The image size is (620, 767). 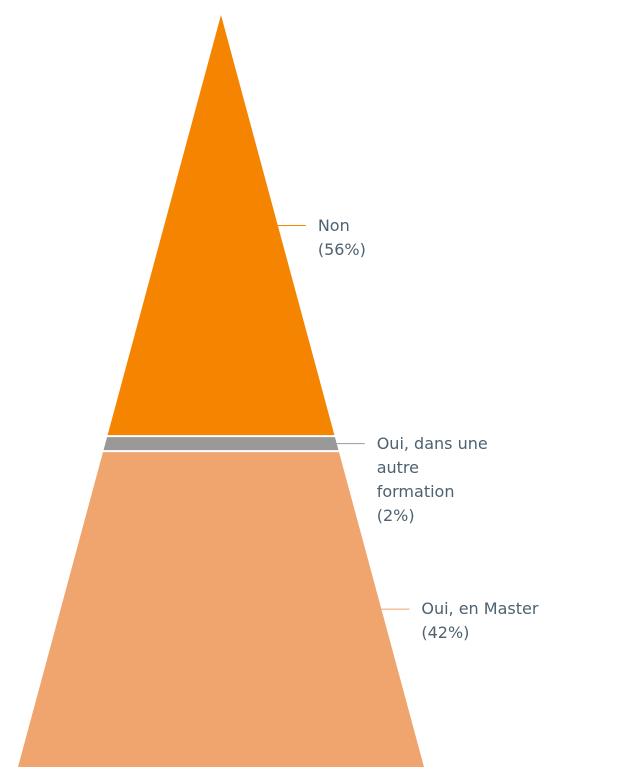 What do you see at coordinates (445, 633) in the screenshot?
I see `value-label: (42%)` at bounding box center [445, 633].